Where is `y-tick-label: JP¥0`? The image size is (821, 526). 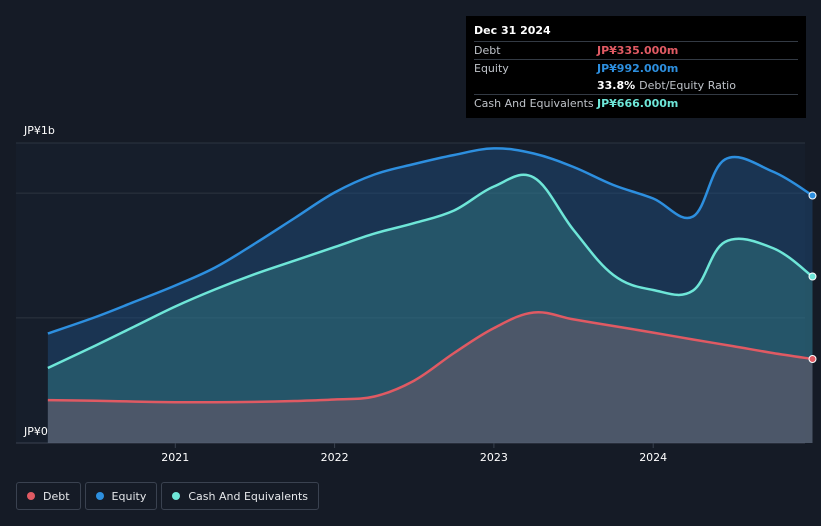
y-tick-label: JP¥0 is located at coordinates (35, 431).